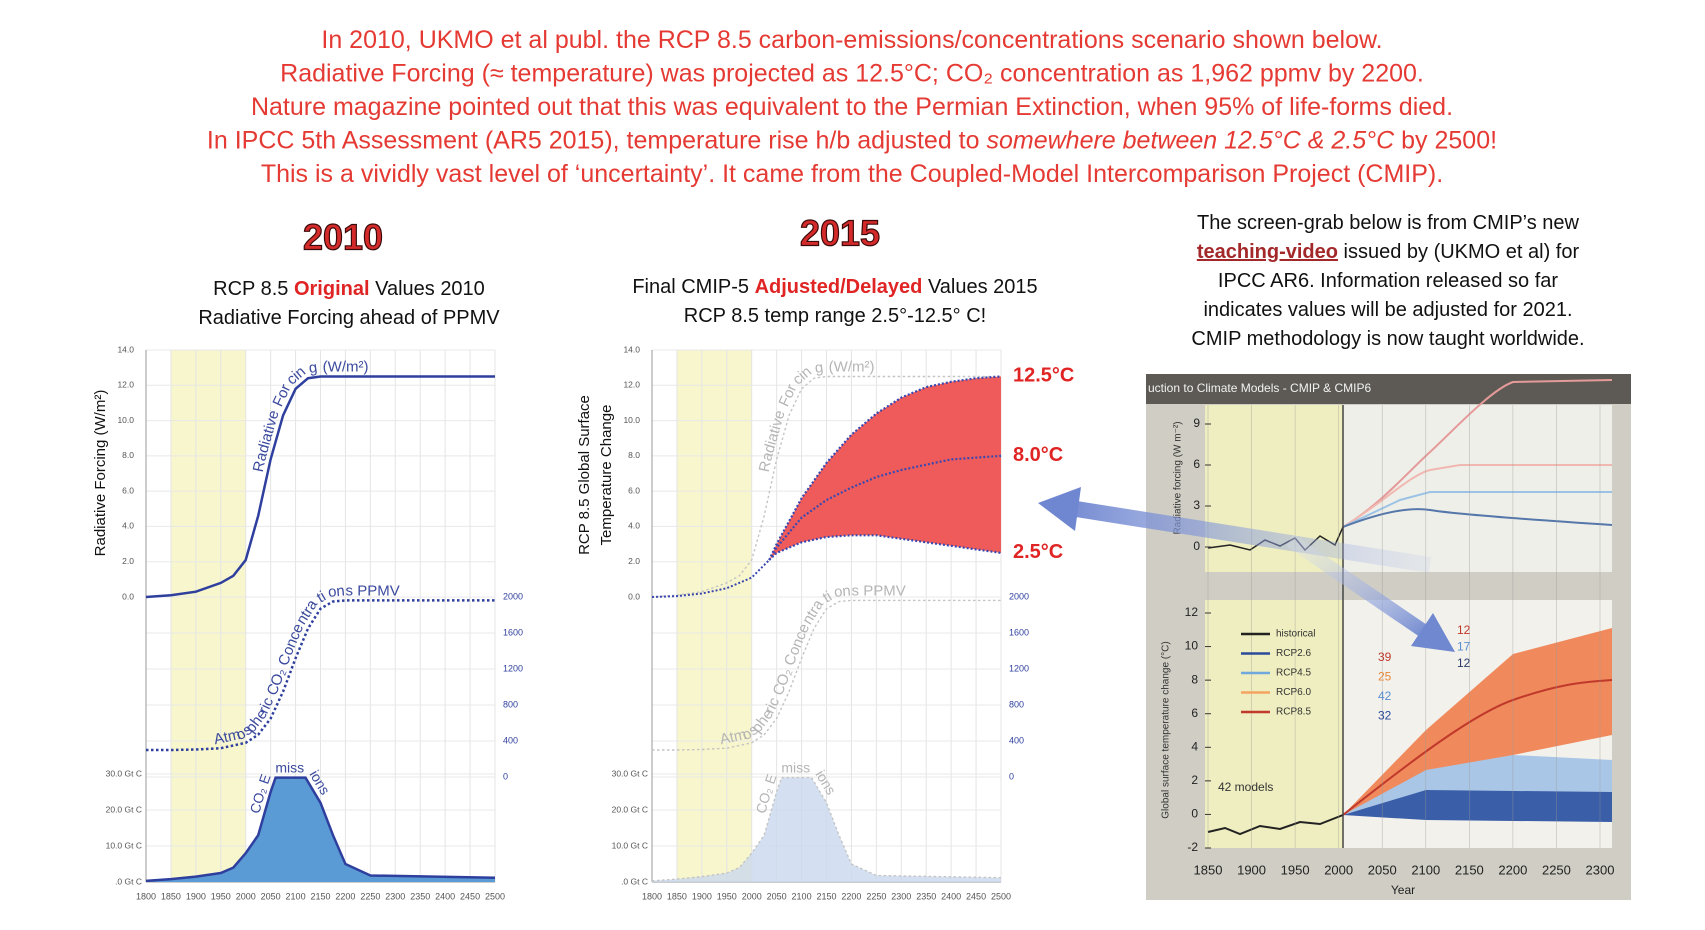  Describe the element at coordinates (196, 896) in the screenshot. I see `x-tick-label: 1900` at that location.